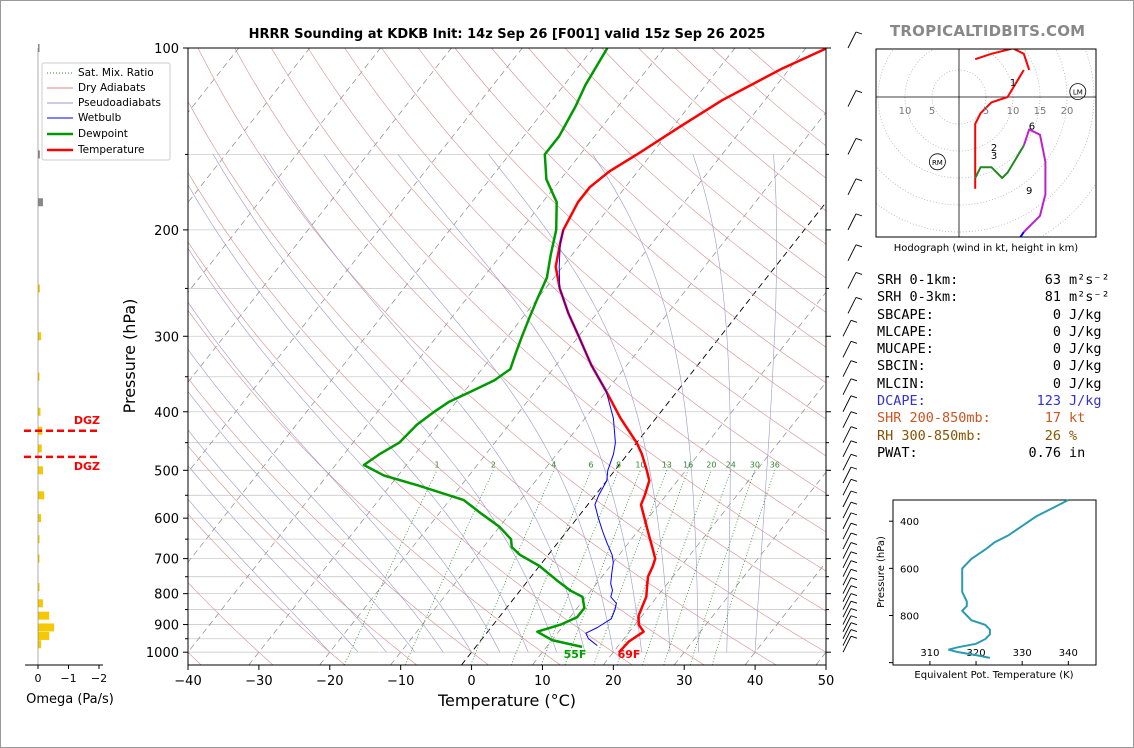 The width and height of the screenshot is (1134, 748). What do you see at coordinates (493, 464) in the screenshot?
I see `mixing-ratio-label: 2` at bounding box center [493, 464].